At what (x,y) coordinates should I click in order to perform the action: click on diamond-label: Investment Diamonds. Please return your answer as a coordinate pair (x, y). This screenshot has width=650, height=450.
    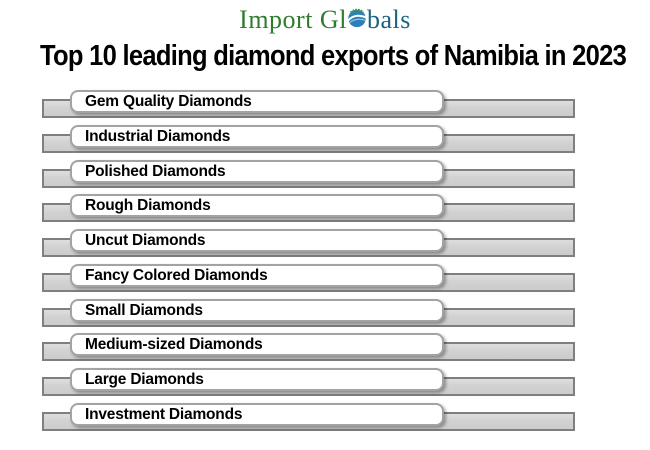
    Looking at the image, I should click on (164, 414).